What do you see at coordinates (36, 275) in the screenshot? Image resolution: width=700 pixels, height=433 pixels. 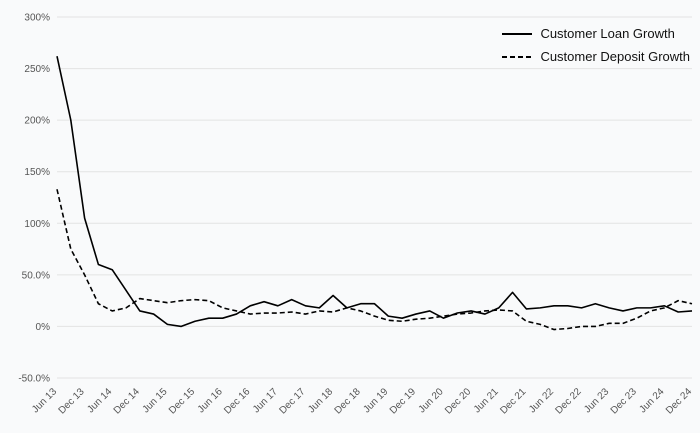 I see `y-axis-tick-label: 50.0%` at bounding box center [36, 275].